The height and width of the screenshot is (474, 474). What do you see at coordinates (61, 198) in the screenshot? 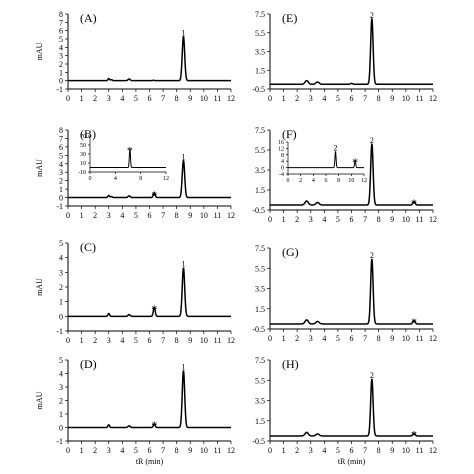
I see `panel-b-y-tick-label: 0` at bounding box center [61, 198].